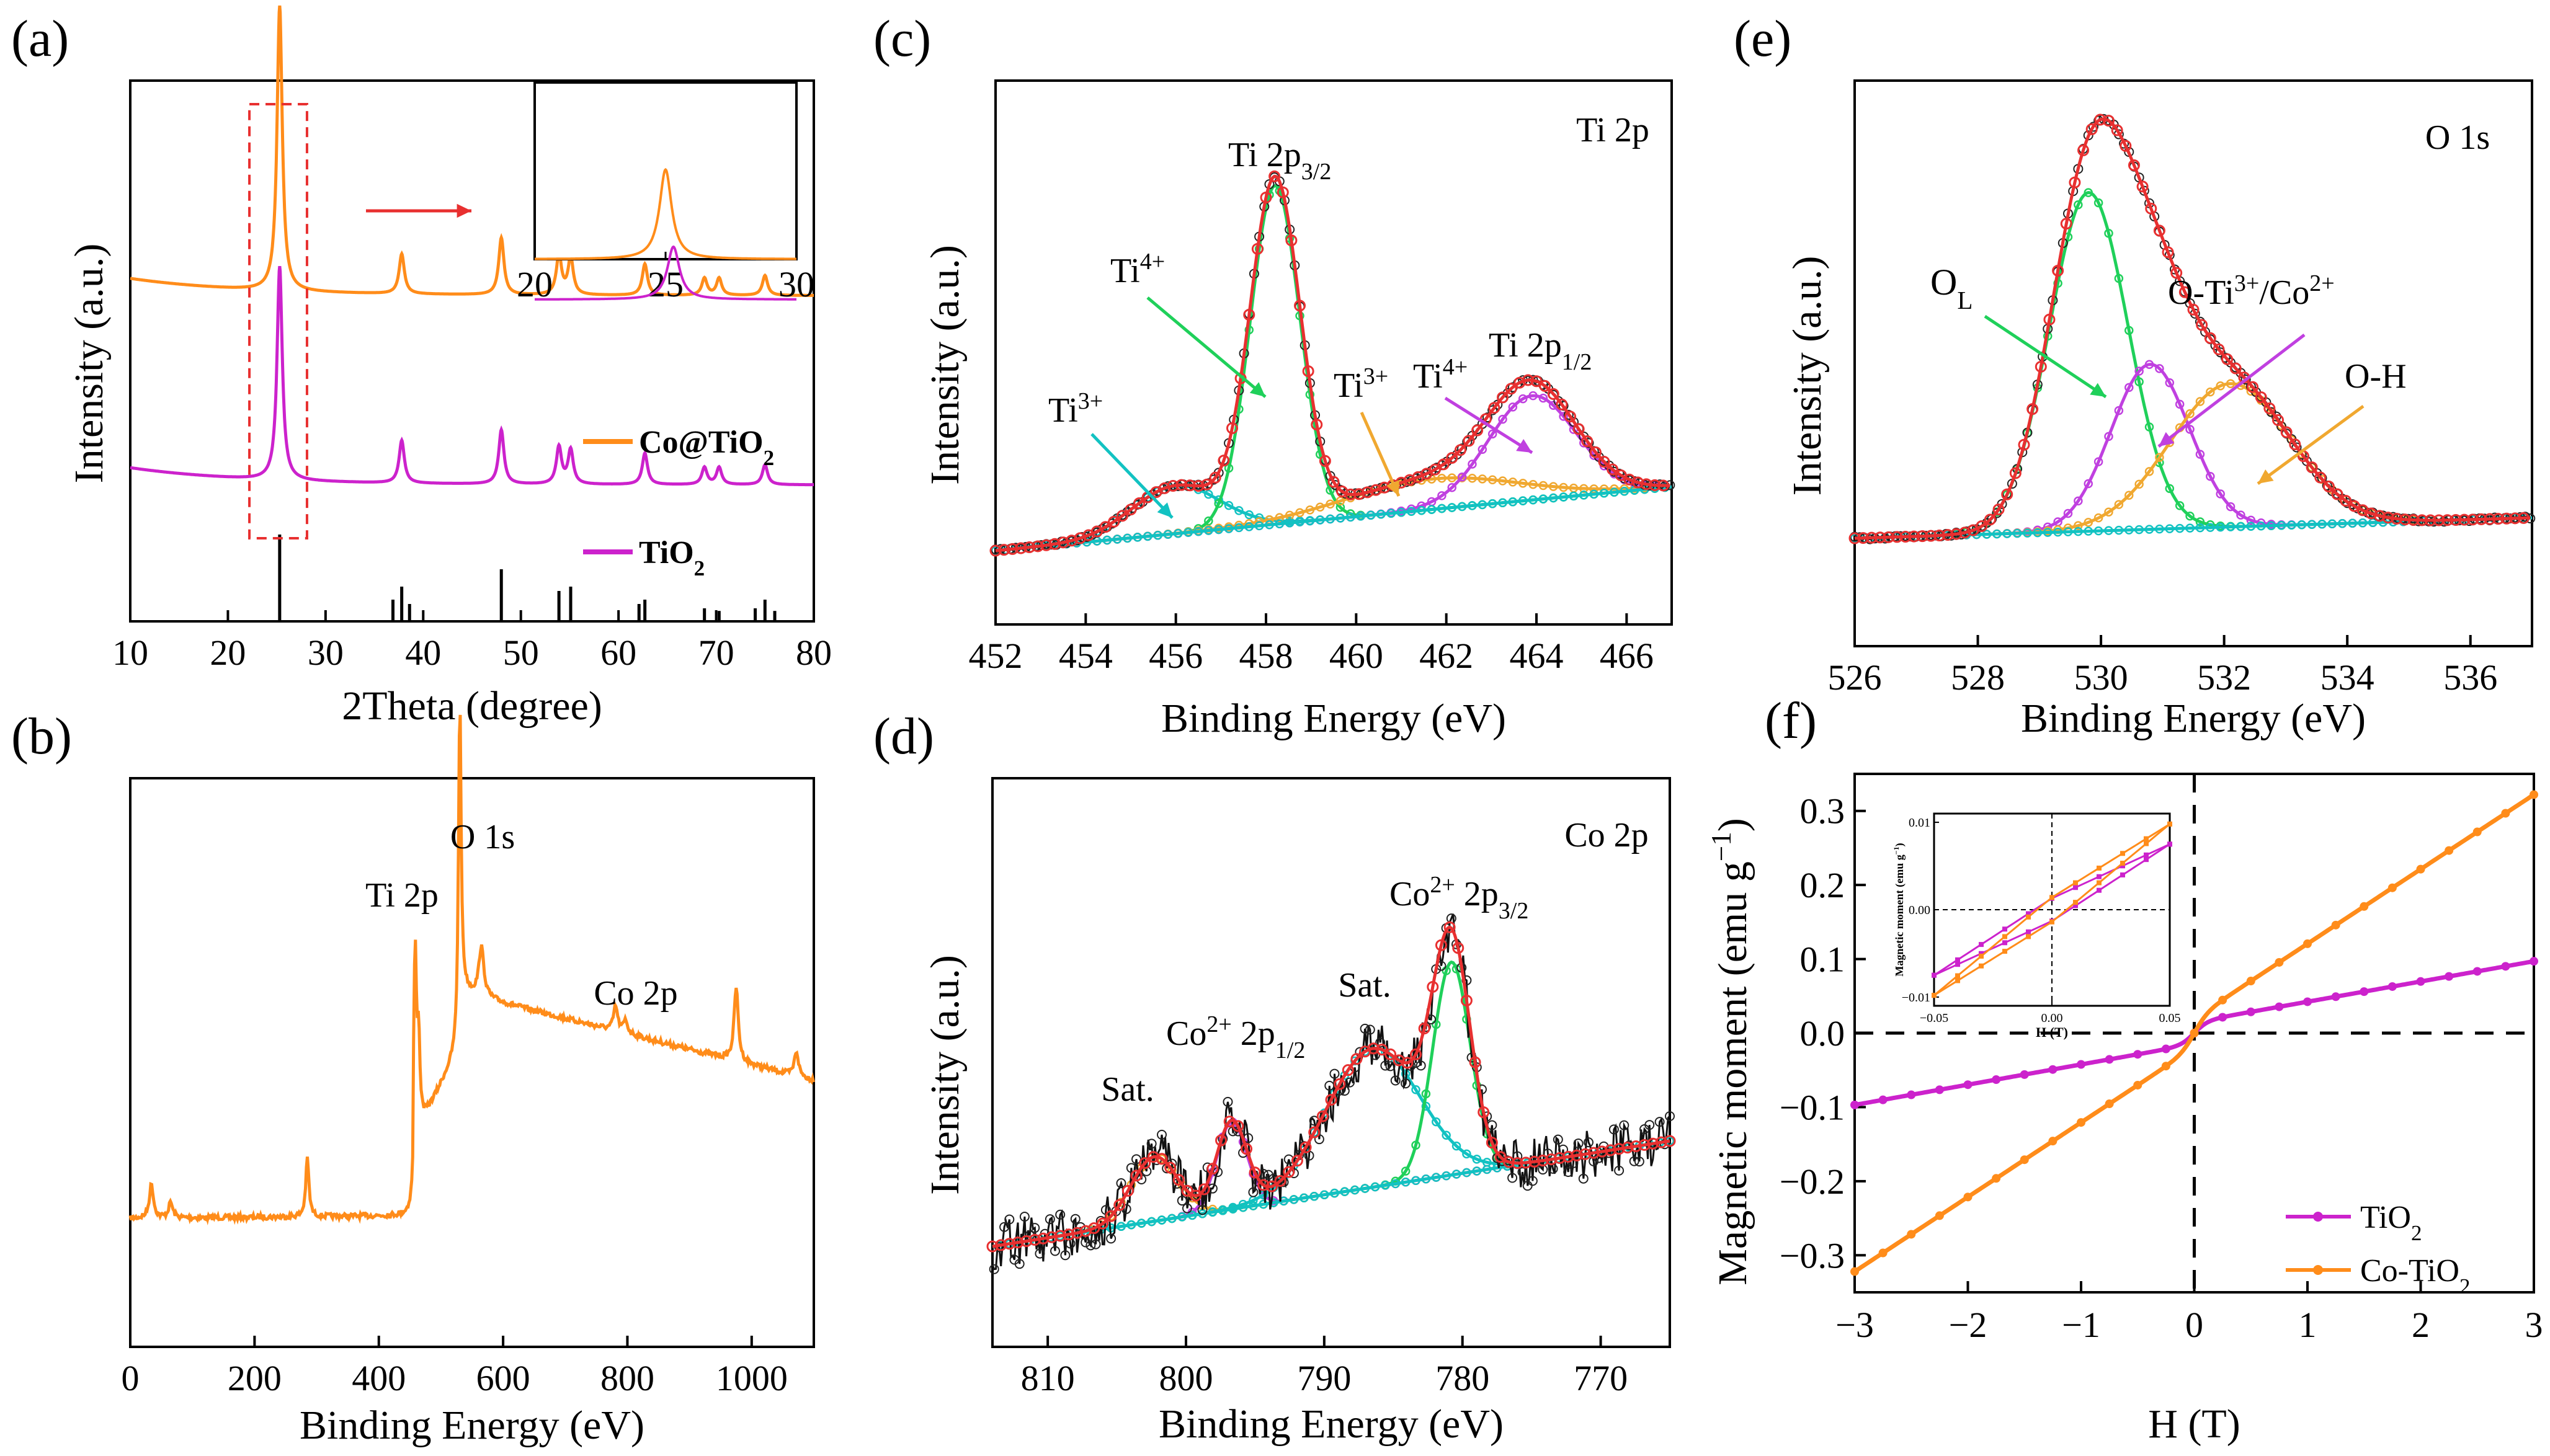 The image size is (2550, 1456). Describe the element at coordinates (1440, 375) in the screenshot. I see `panel-c-label-ti4-right: Ti4+` at that location.